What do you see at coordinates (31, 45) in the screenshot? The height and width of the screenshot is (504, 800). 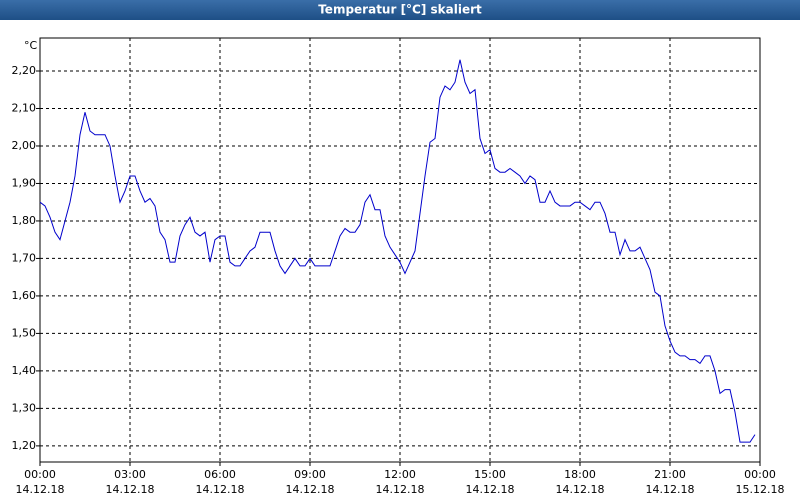 I see `y-unit: °C` at bounding box center [31, 45].